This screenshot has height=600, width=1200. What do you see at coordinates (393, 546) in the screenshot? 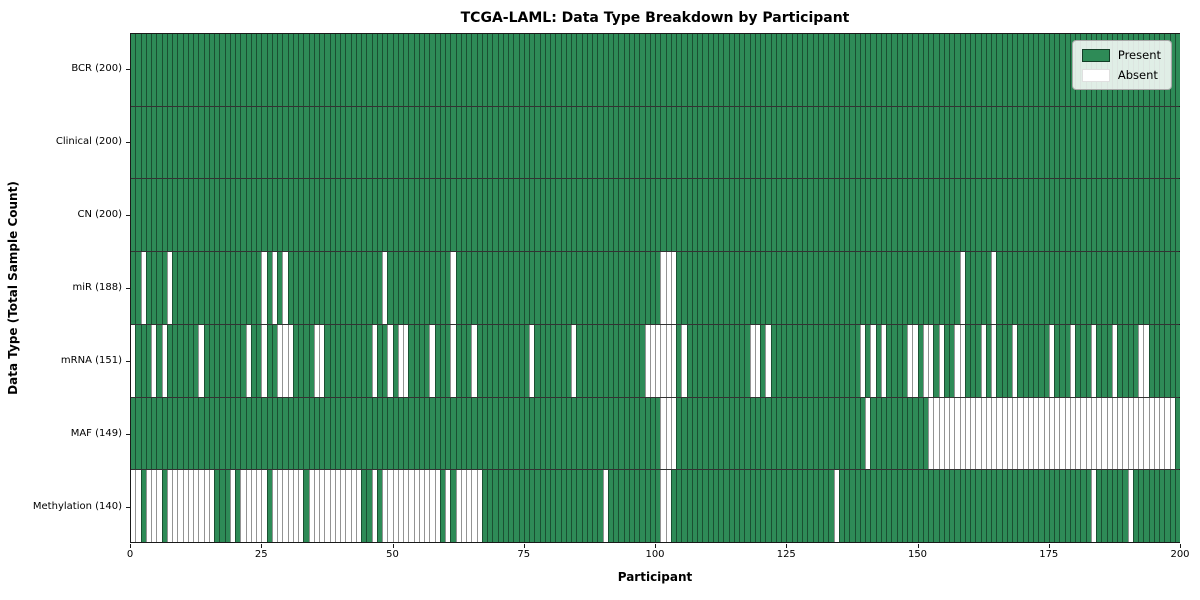
I see `x-tick-mark` at bounding box center [393, 546].